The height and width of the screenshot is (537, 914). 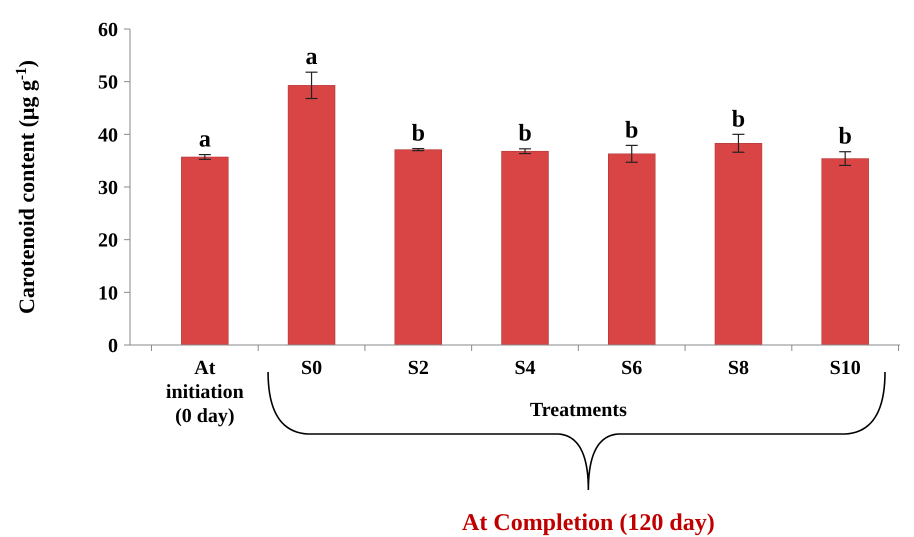 What do you see at coordinates (205, 392) in the screenshot?
I see `x-tick-label: At initiation (0 day)` at bounding box center [205, 392].